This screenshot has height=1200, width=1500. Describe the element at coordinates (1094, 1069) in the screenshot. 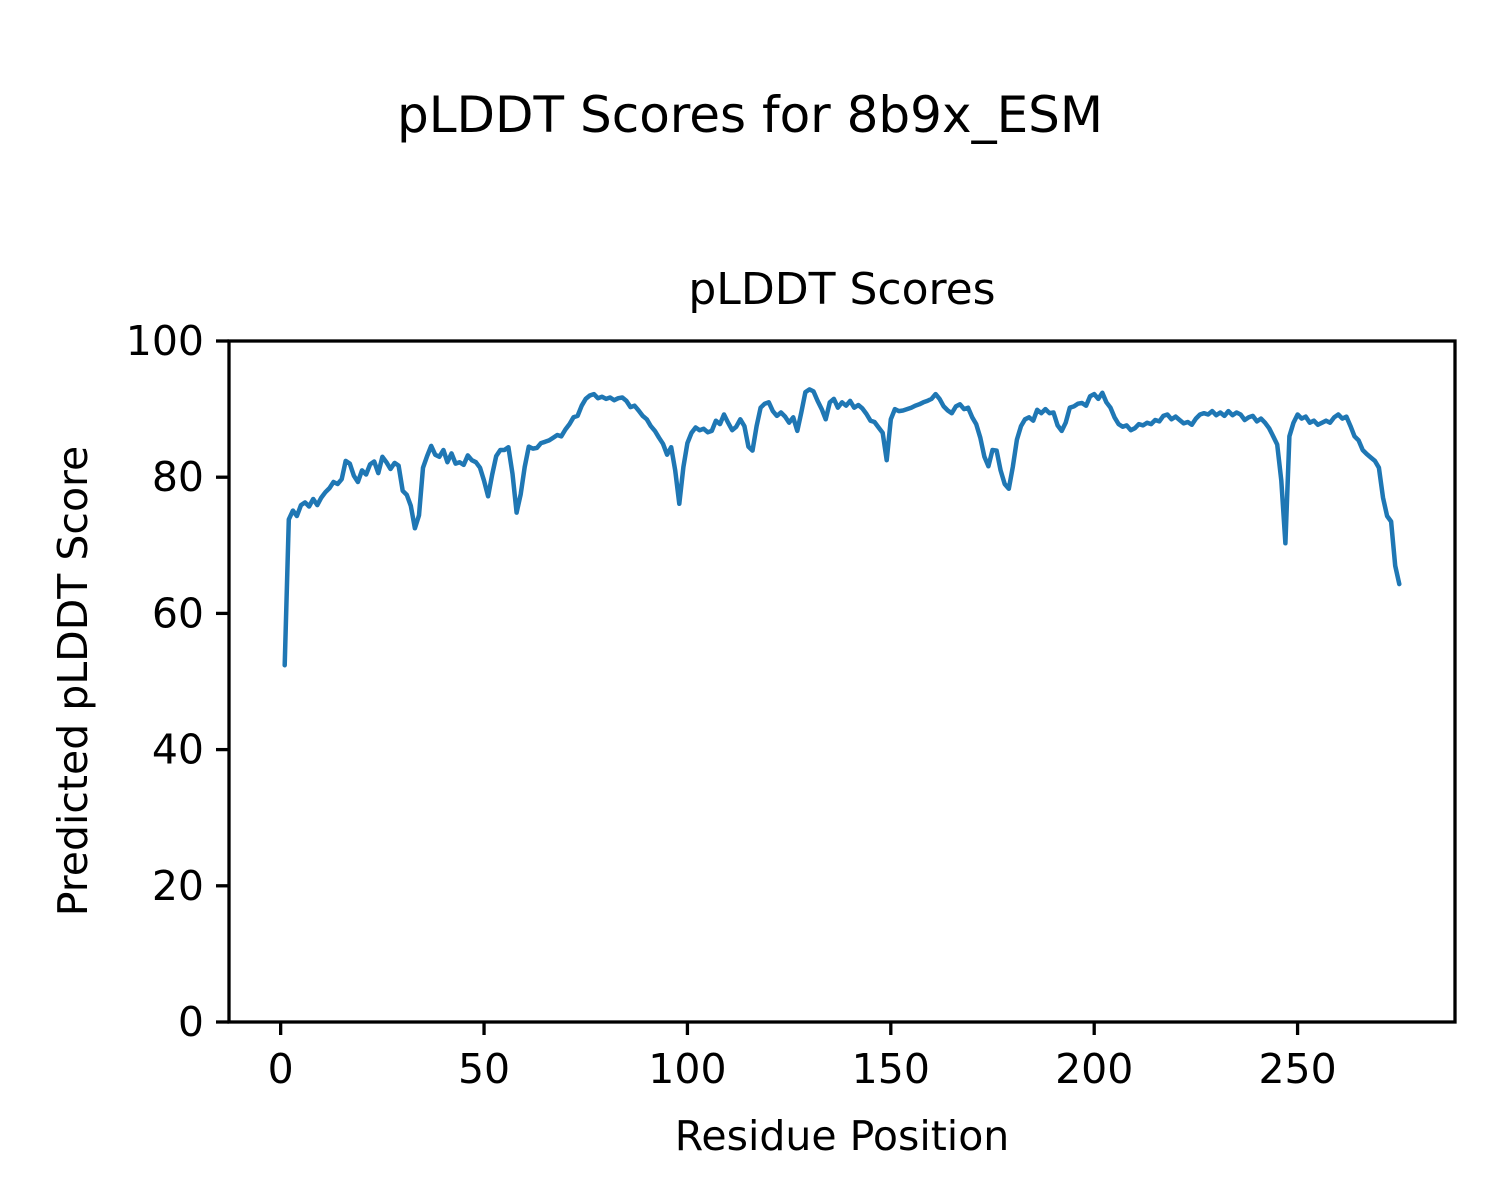

I see `x-tick-label: 200` at that location.